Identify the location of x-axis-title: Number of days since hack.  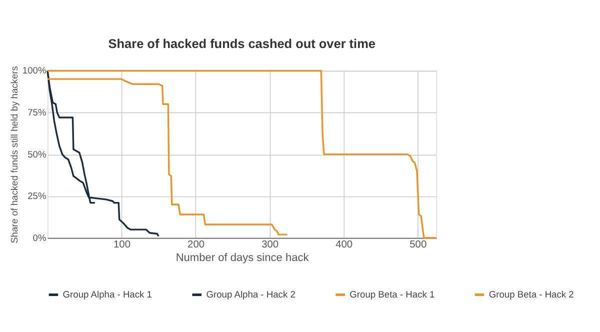
(243, 258).